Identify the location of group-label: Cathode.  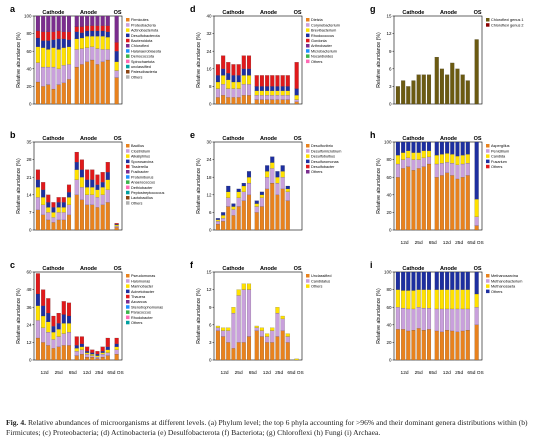
(413, 139).